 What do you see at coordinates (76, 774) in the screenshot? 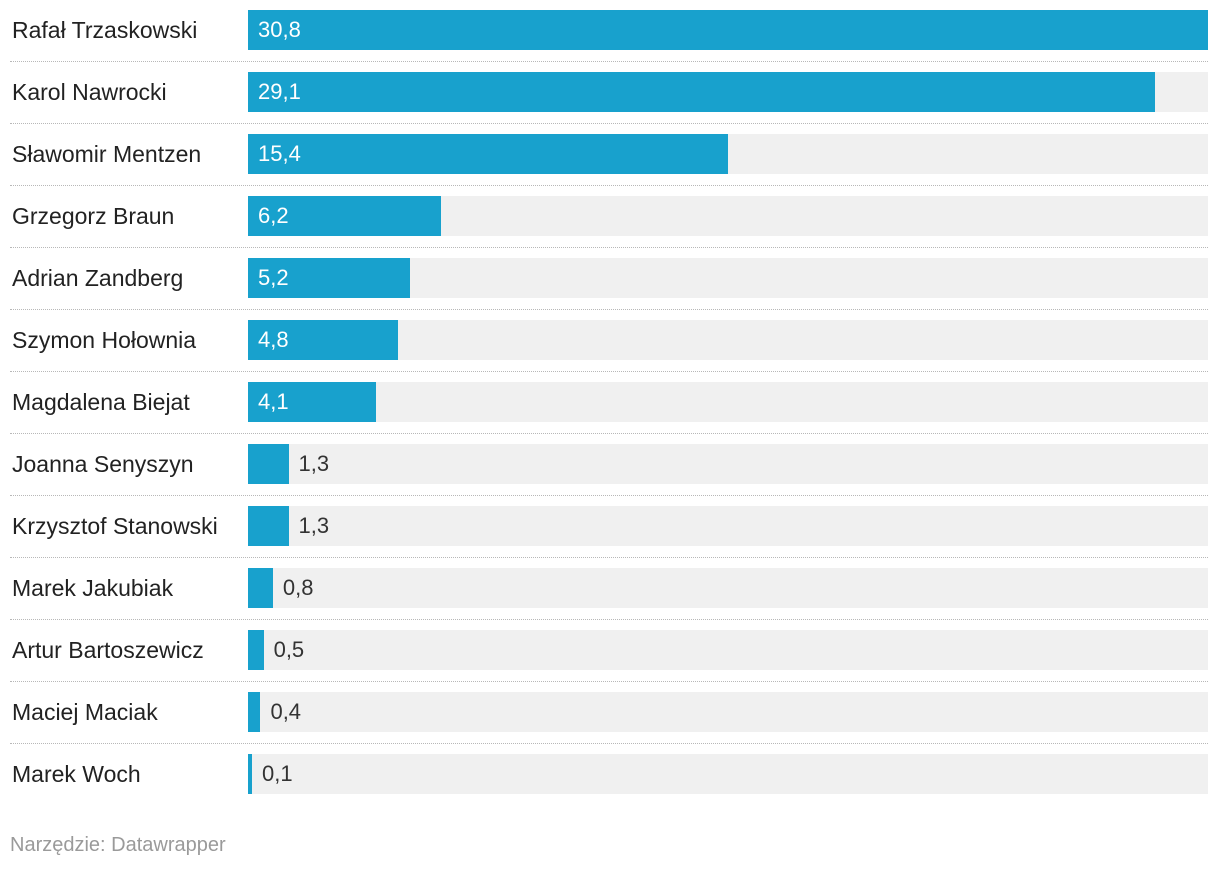
I see `category-label: Marek Woch` at bounding box center [76, 774].